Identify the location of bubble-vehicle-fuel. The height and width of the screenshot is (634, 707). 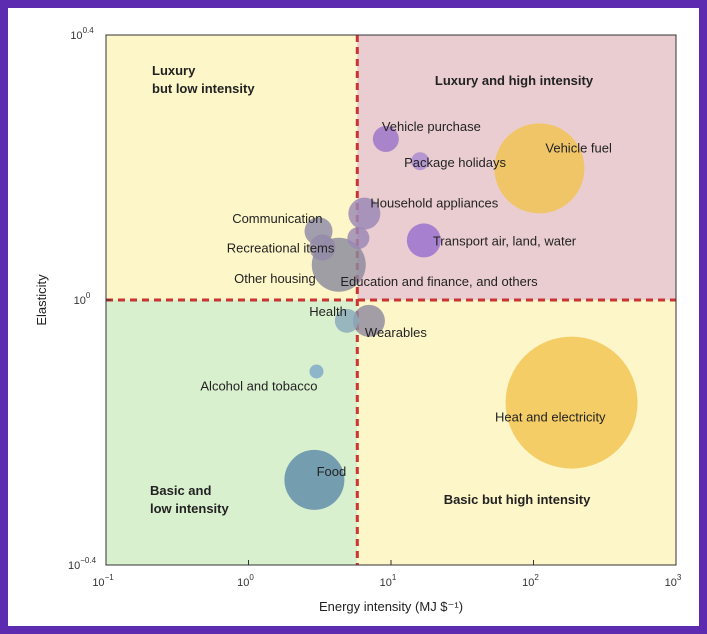
(539, 168).